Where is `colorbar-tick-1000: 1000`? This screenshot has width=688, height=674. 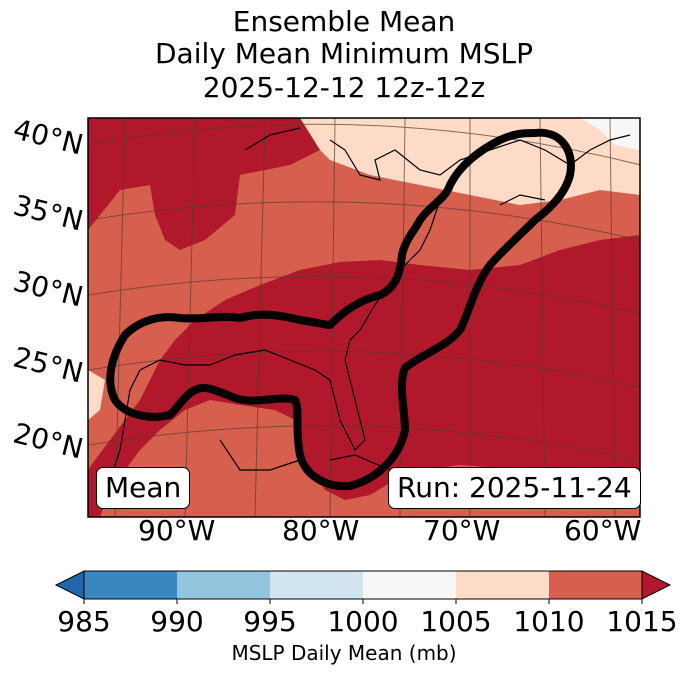
colorbar-tick-1000: 1000 is located at coordinates (363, 621).